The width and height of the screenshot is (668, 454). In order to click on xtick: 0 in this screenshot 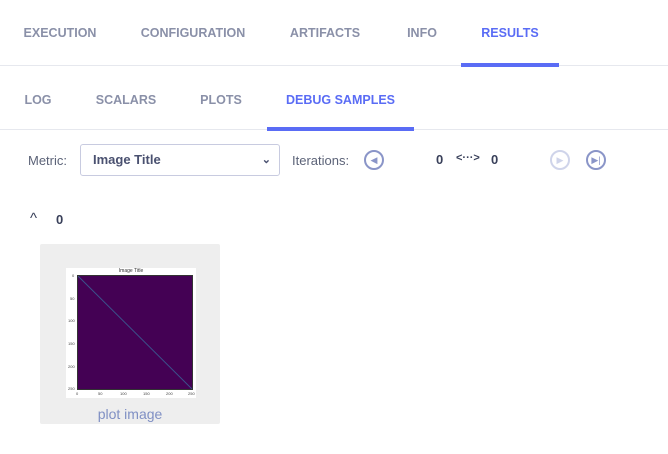, I will do `click(77, 393)`.